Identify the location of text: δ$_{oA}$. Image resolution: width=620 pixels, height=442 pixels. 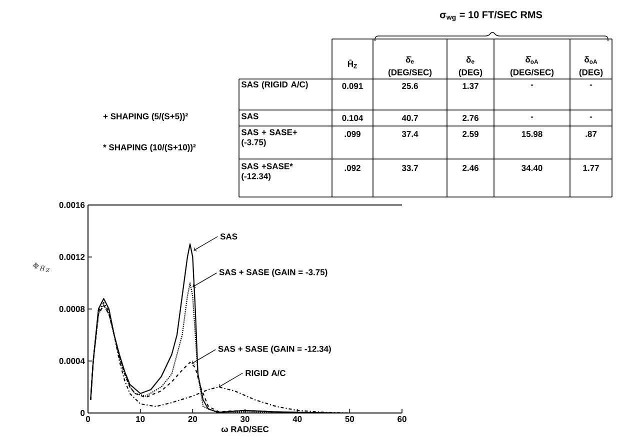
(591, 60).